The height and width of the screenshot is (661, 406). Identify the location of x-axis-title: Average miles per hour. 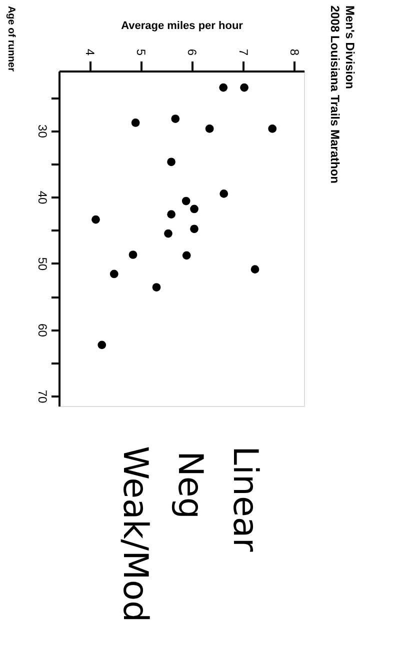
(182, 26).